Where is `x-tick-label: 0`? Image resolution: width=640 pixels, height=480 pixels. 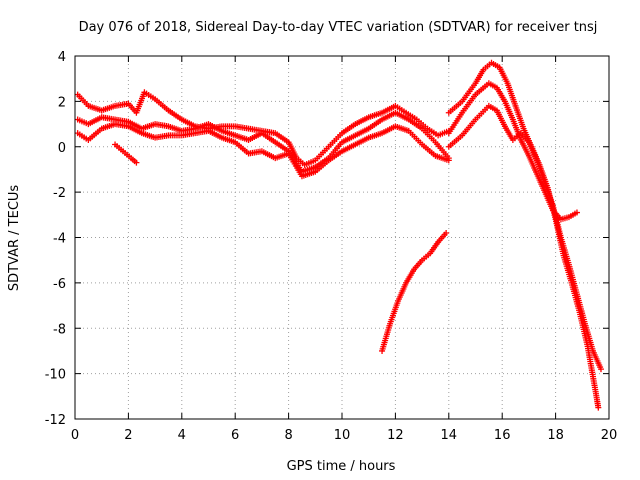
x-tick-label: 0 is located at coordinates (75, 435).